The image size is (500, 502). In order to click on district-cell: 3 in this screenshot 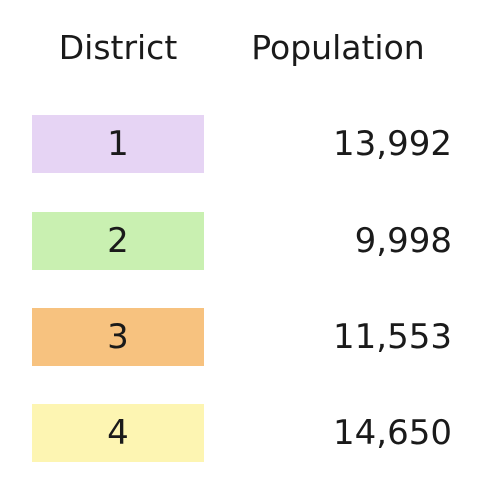, I will do `click(118, 337)`.